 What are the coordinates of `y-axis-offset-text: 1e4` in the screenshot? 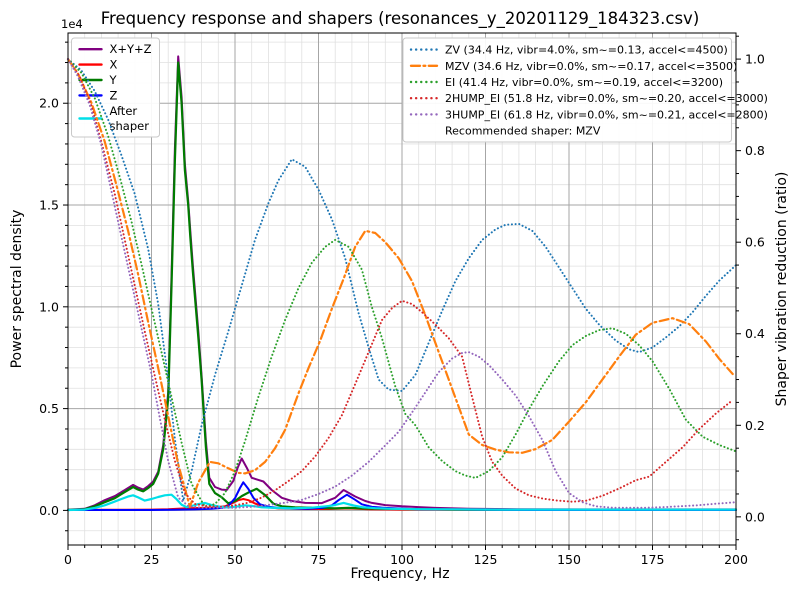 It's located at (72, 24).